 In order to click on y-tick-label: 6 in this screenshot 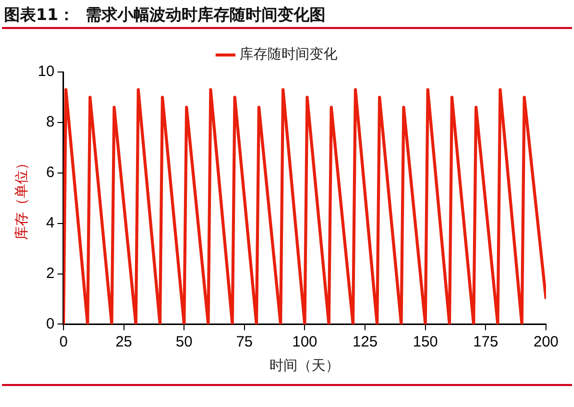, I will do `click(50, 173)`.